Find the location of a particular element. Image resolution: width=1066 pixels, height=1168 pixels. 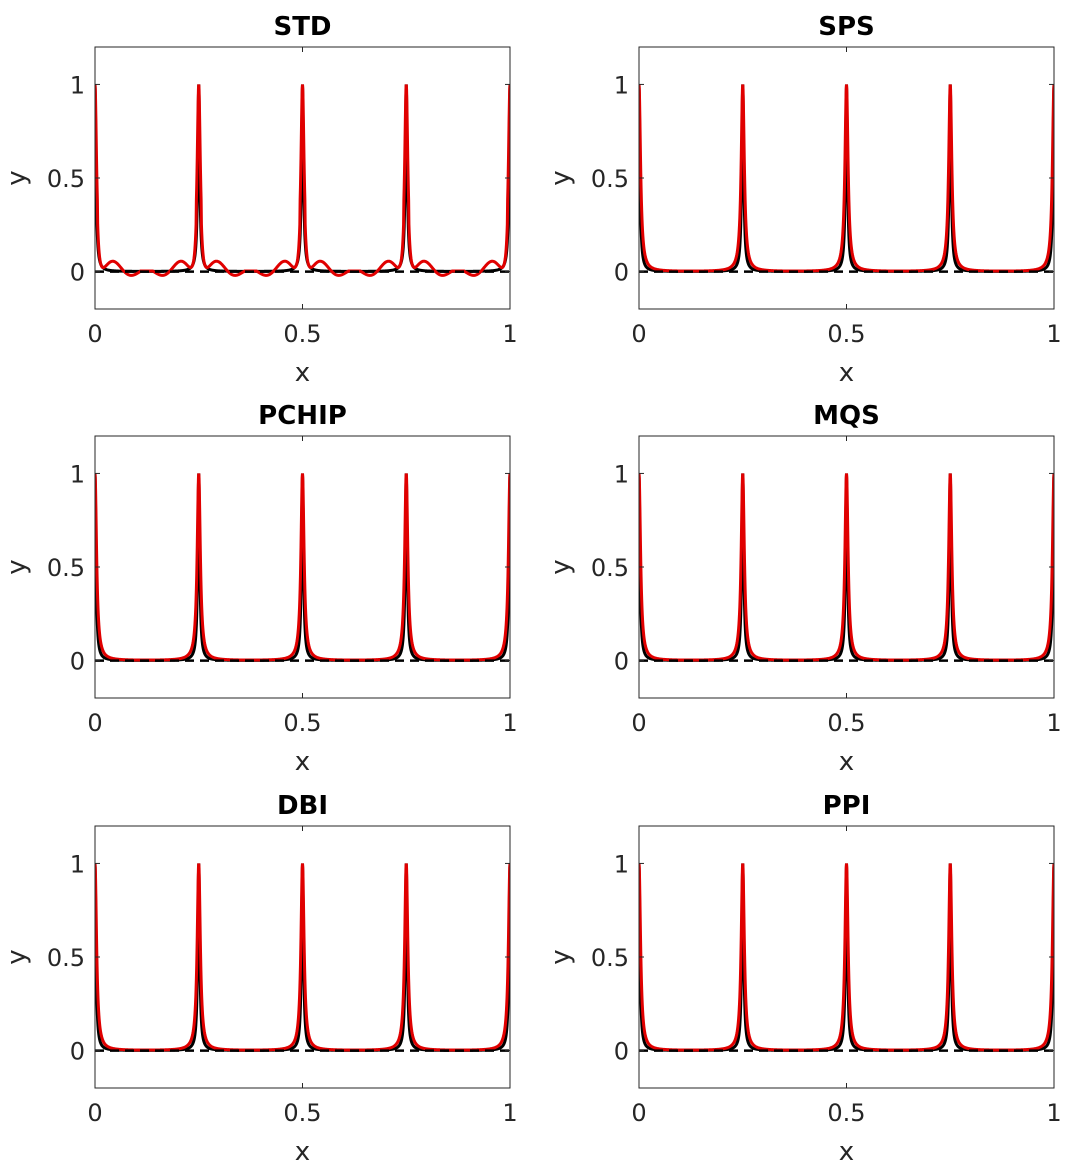

panel-title: PCHIP is located at coordinates (302, 416).